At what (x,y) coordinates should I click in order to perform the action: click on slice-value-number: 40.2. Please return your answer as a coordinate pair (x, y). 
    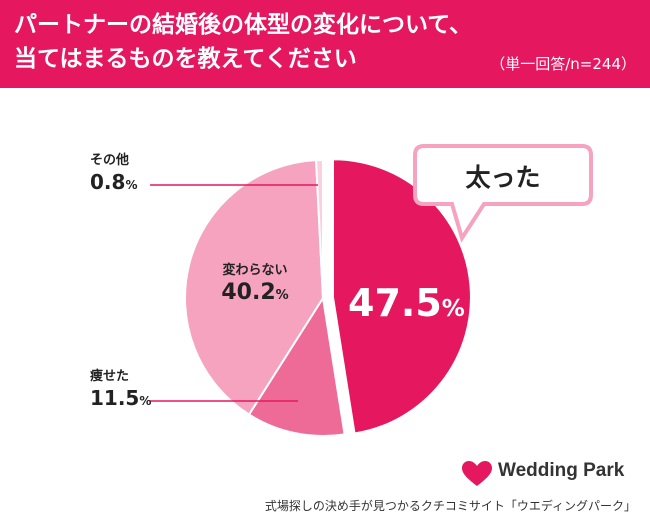
    Looking at the image, I should click on (248, 292).